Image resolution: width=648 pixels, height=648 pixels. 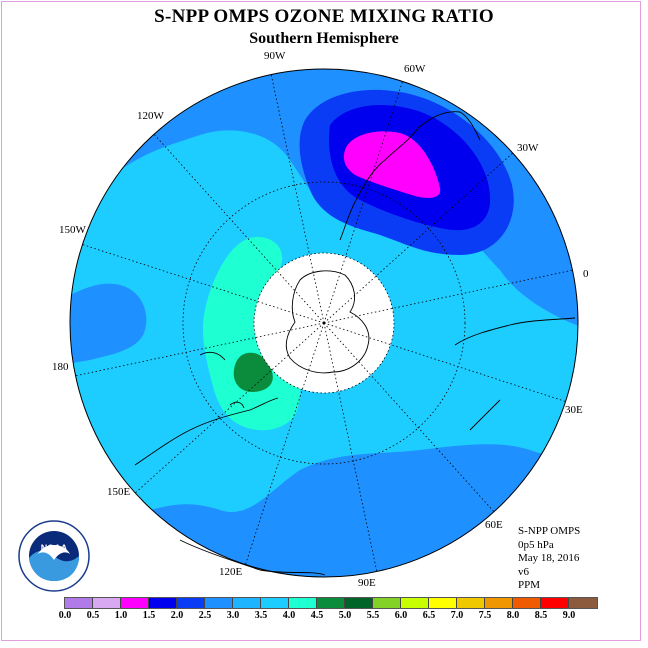 I want to click on lon-label-60w: 60W, so click(x=415, y=69).